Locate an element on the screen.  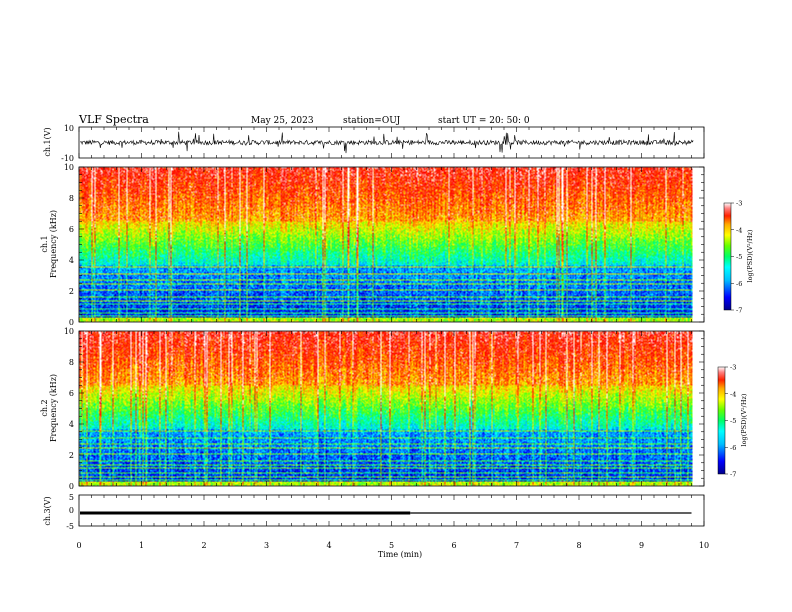
ch1-waveform-panel: 10 -10 ch.1(V) is located at coordinates (374, 143).